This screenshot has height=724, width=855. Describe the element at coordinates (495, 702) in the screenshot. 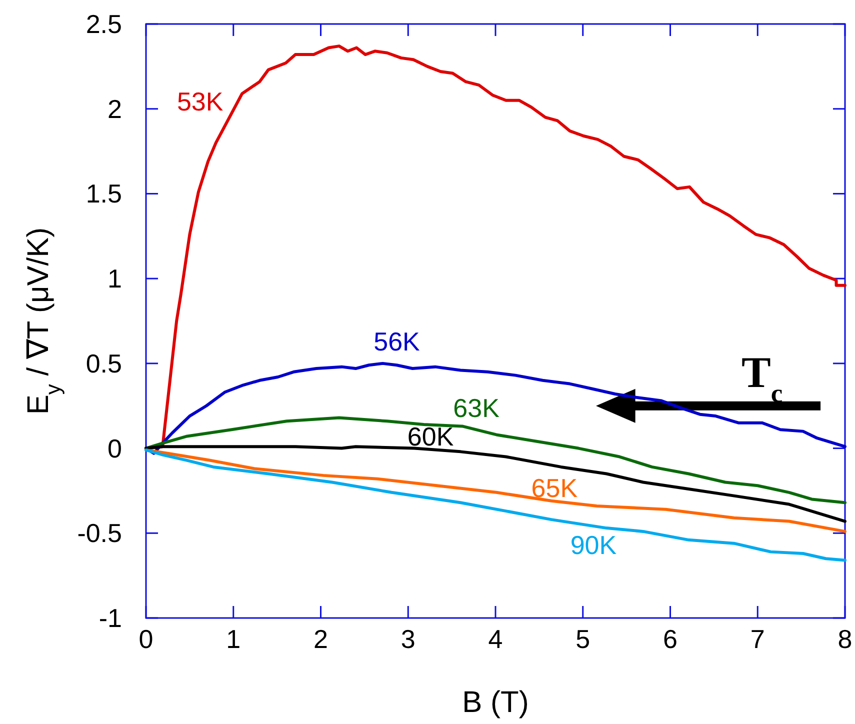

I see `x-axis-title: B (T)` at that location.